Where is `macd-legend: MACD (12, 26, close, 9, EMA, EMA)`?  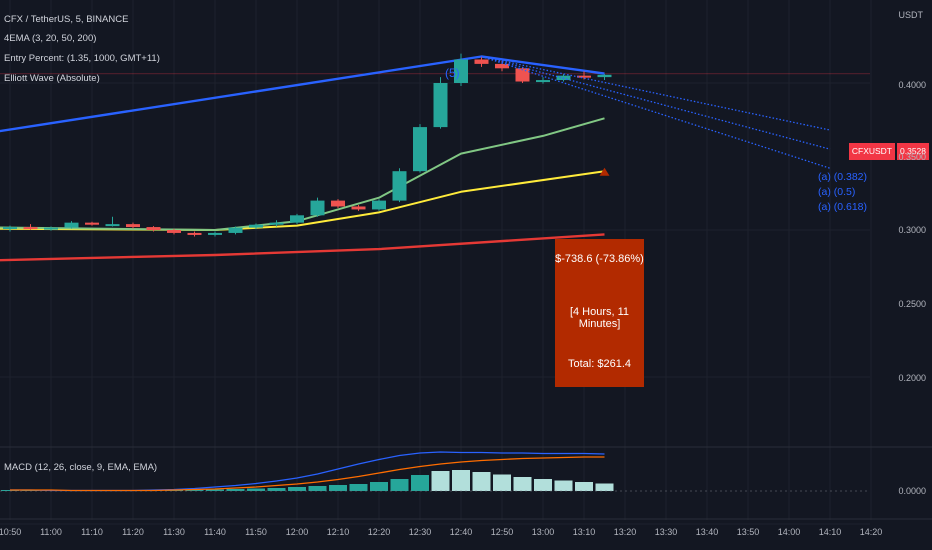
macd-legend: MACD (12, 26, close, 9, EMA, EMA) is located at coordinates (81, 467).